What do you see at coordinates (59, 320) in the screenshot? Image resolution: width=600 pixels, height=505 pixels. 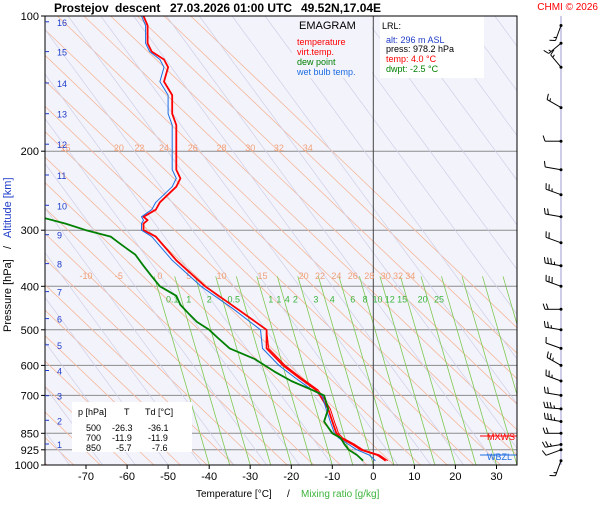 I see `altitude-tick-label: 6` at bounding box center [59, 320].